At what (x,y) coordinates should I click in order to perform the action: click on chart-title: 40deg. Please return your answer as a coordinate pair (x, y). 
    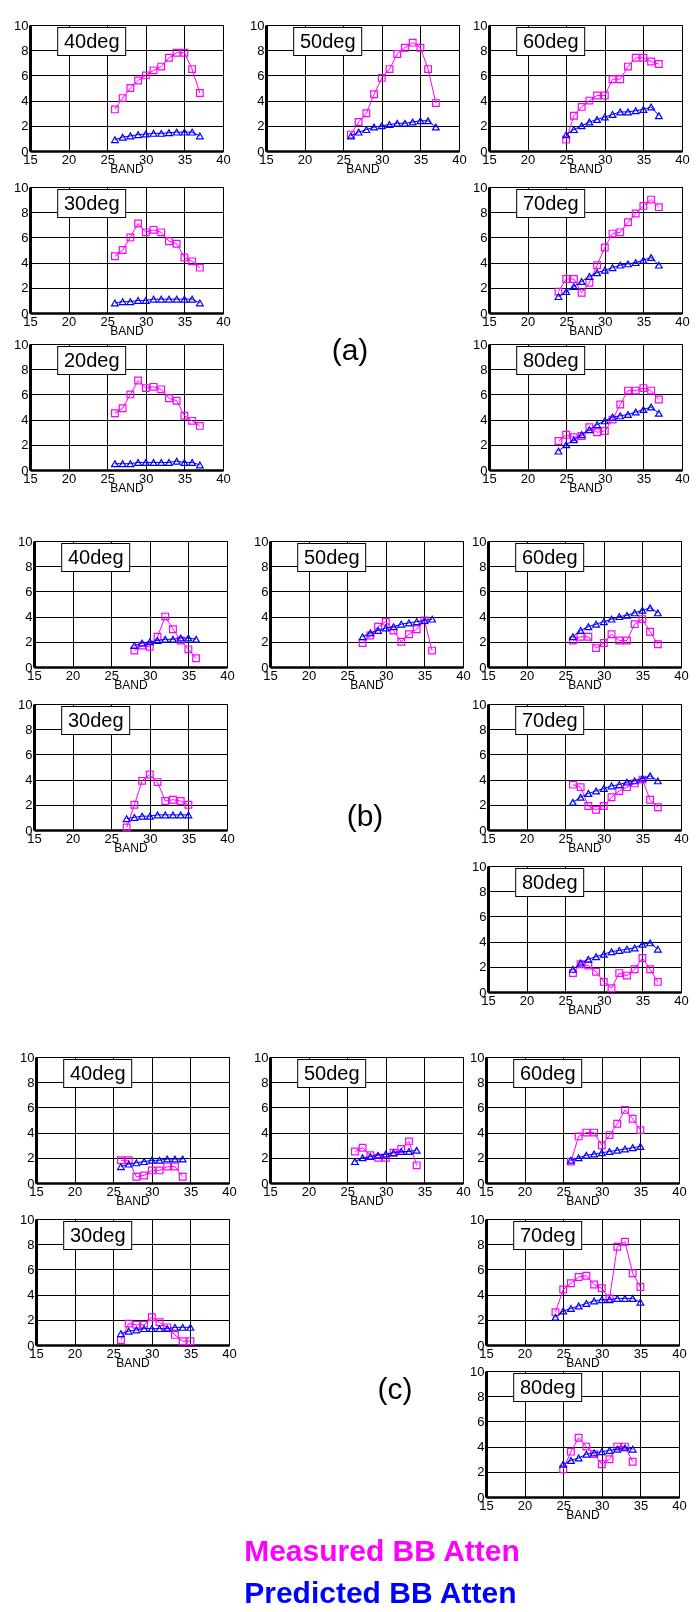
    Looking at the image, I should click on (97, 1073).